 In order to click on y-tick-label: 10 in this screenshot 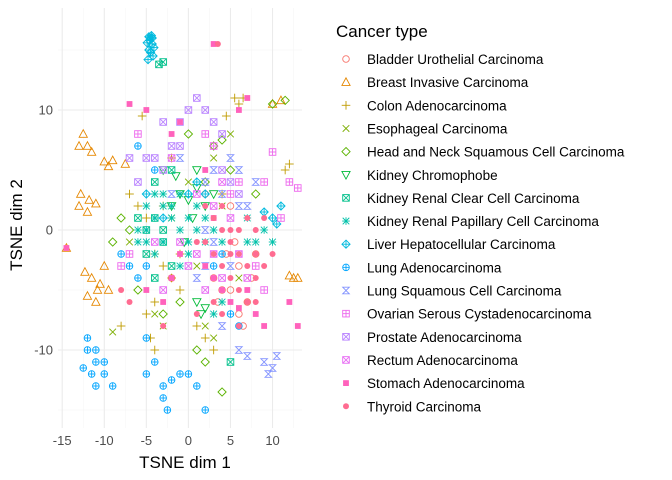, I will do `click(46, 110)`.